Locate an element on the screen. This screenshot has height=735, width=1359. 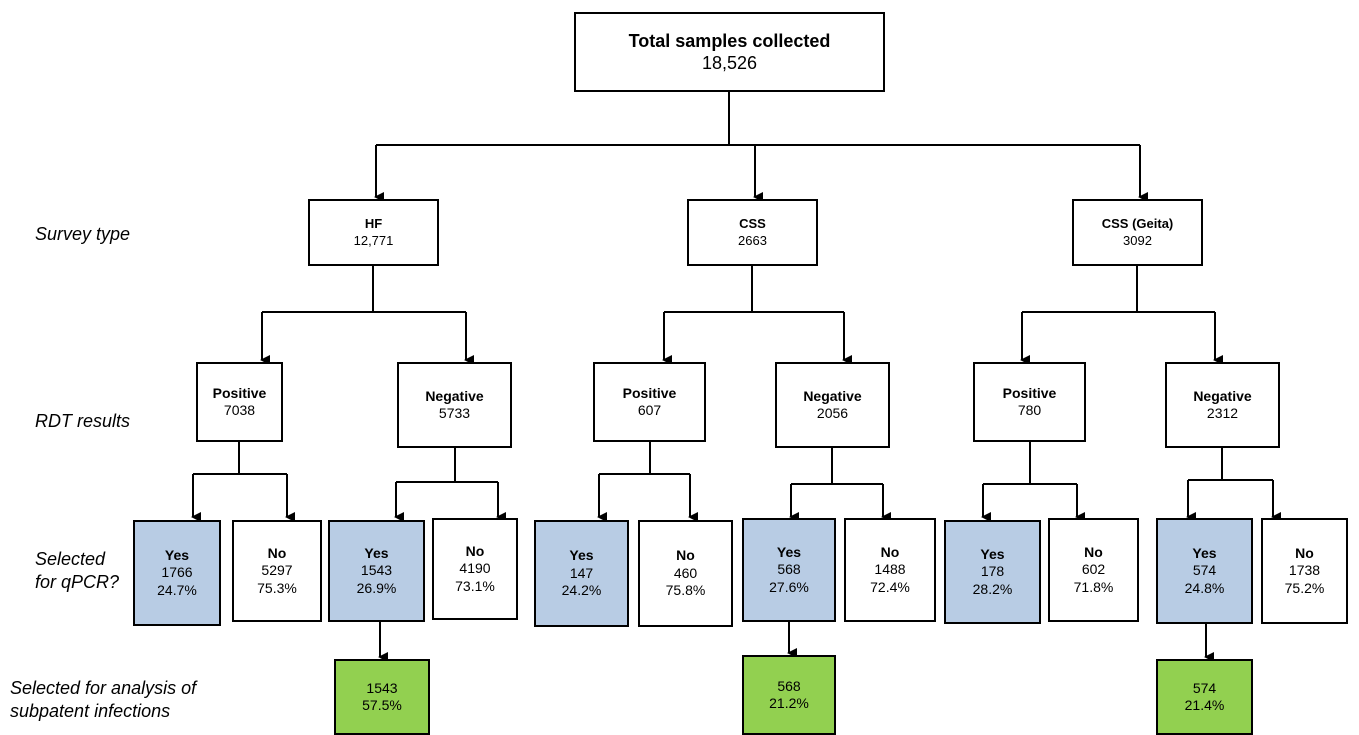
survey-title: CSS (Geita) is located at coordinates (1137, 224).